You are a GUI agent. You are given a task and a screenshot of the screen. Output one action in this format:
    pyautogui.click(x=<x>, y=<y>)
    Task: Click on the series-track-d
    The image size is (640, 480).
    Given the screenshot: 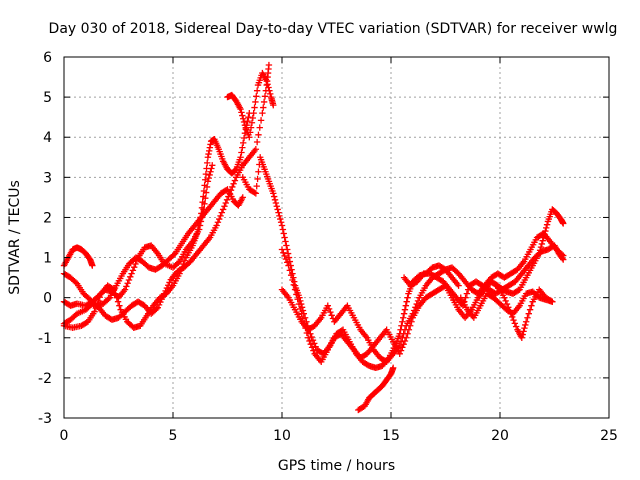 What is the action you would take?
    pyautogui.click(x=153, y=247)
    